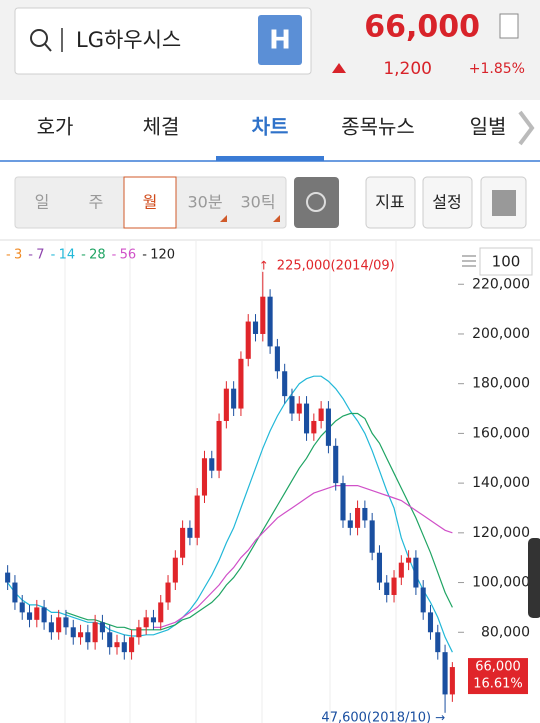 The height and width of the screenshot is (723, 540). I want to click on annotation-arrow: ↑, so click(264, 265).